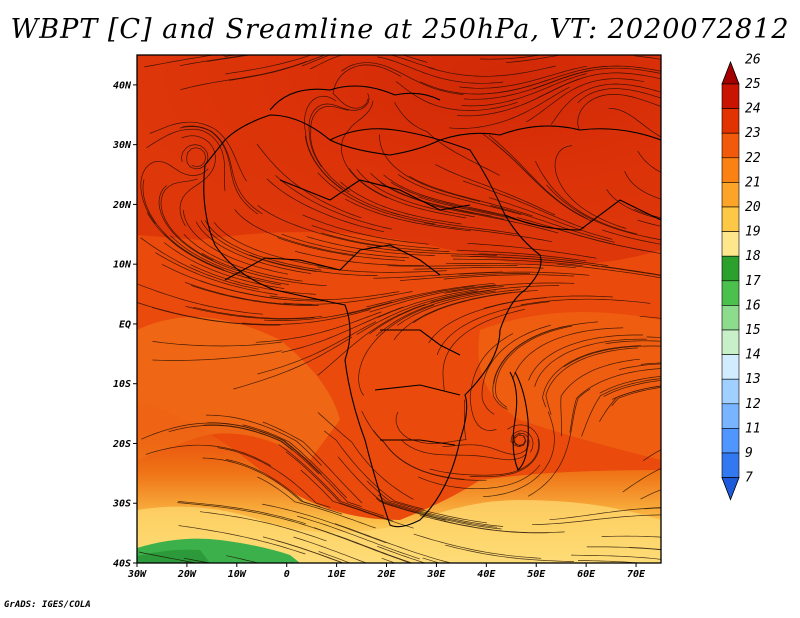 The height and width of the screenshot is (618, 800). What do you see at coordinates (741, 276) in the screenshot?
I see `colorbar: 26 25 24 23 22 21 20 19 18 17 16 15 14 13 12 11 9 7` at bounding box center [741, 276].